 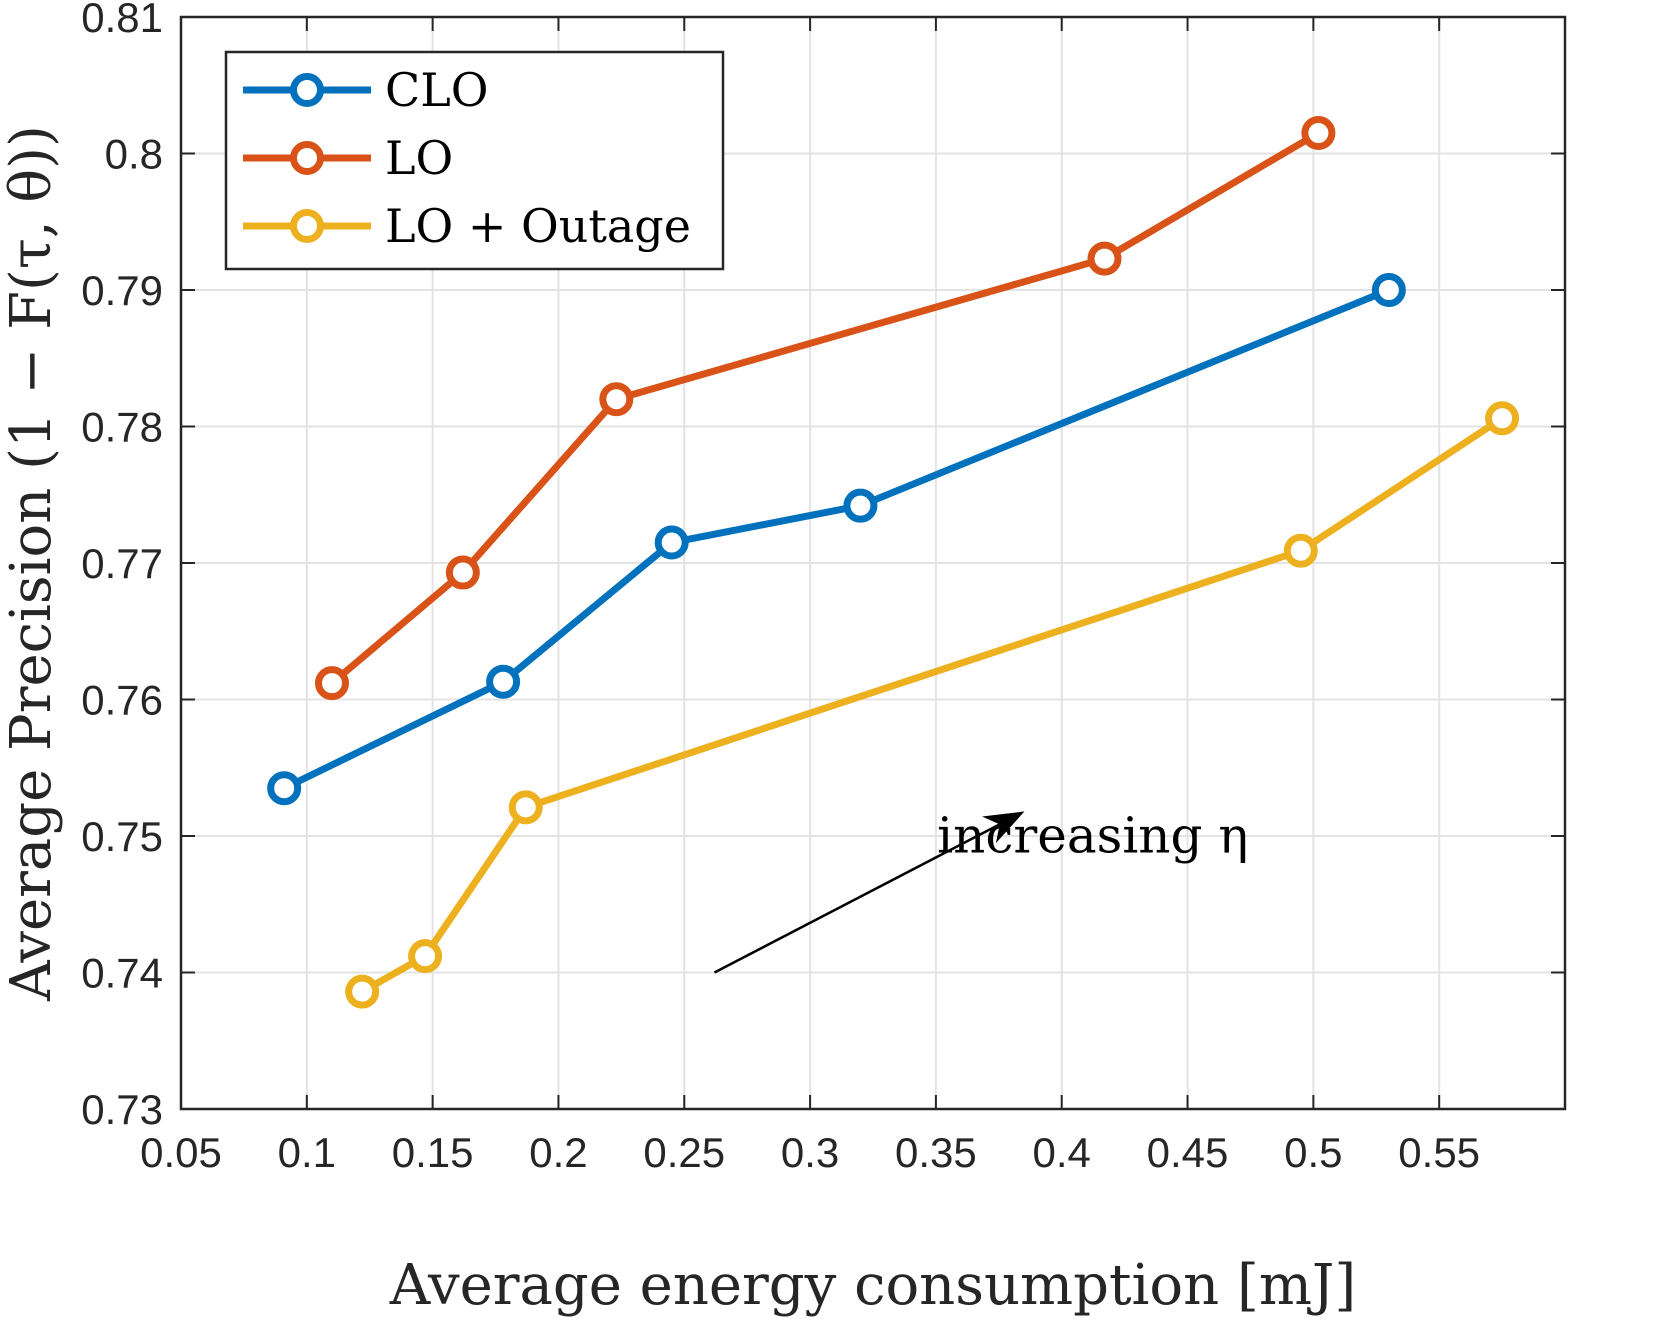 What do you see at coordinates (1313, 1152) in the screenshot?
I see `x-tick-label: 0.5` at bounding box center [1313, 1152].